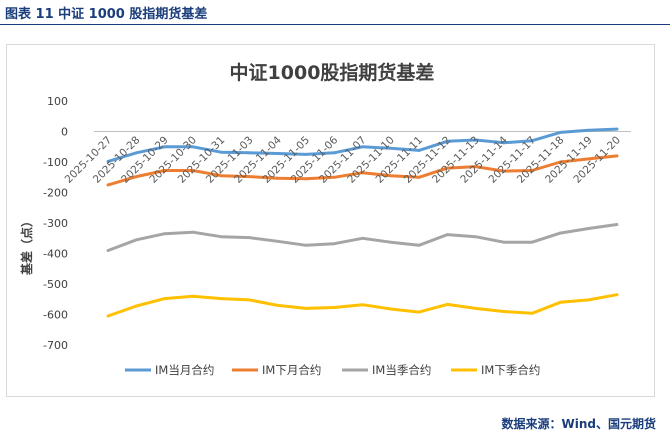 This screenshot has height=438, width=670. I want to click on y-tick-label: -200, so click(55, 193).